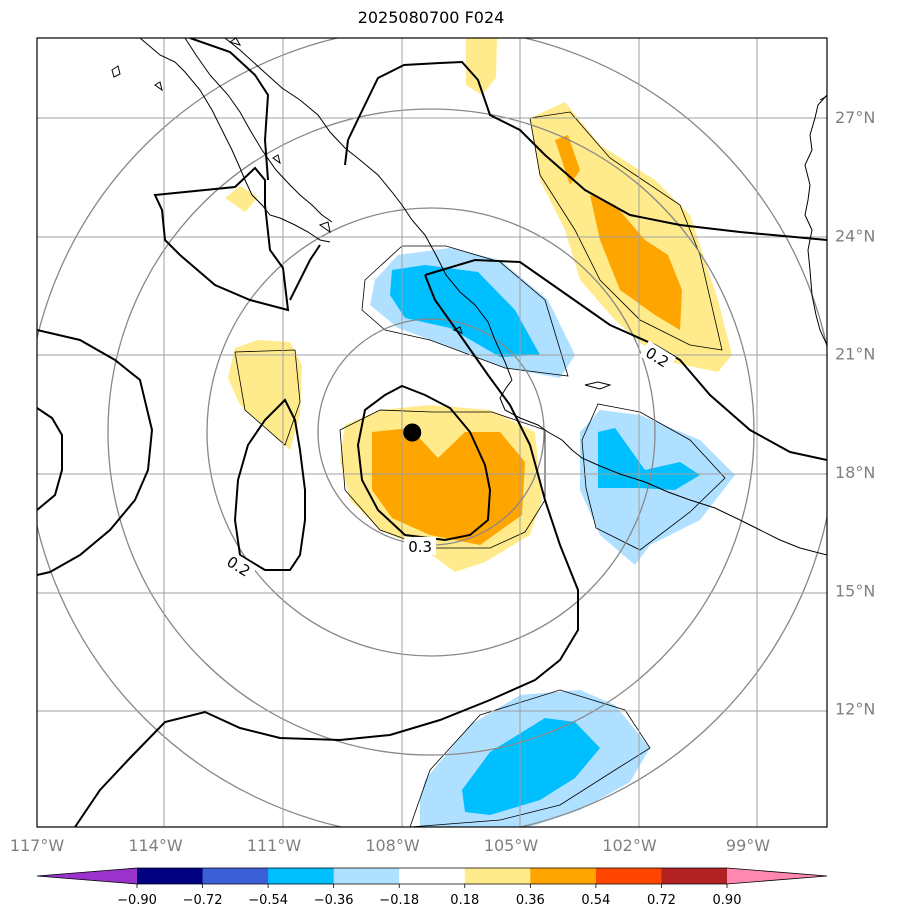 The width and height of the screenshot is (897, 924). I want to click on lon-tick-label: 111°W, so click(274, 845).